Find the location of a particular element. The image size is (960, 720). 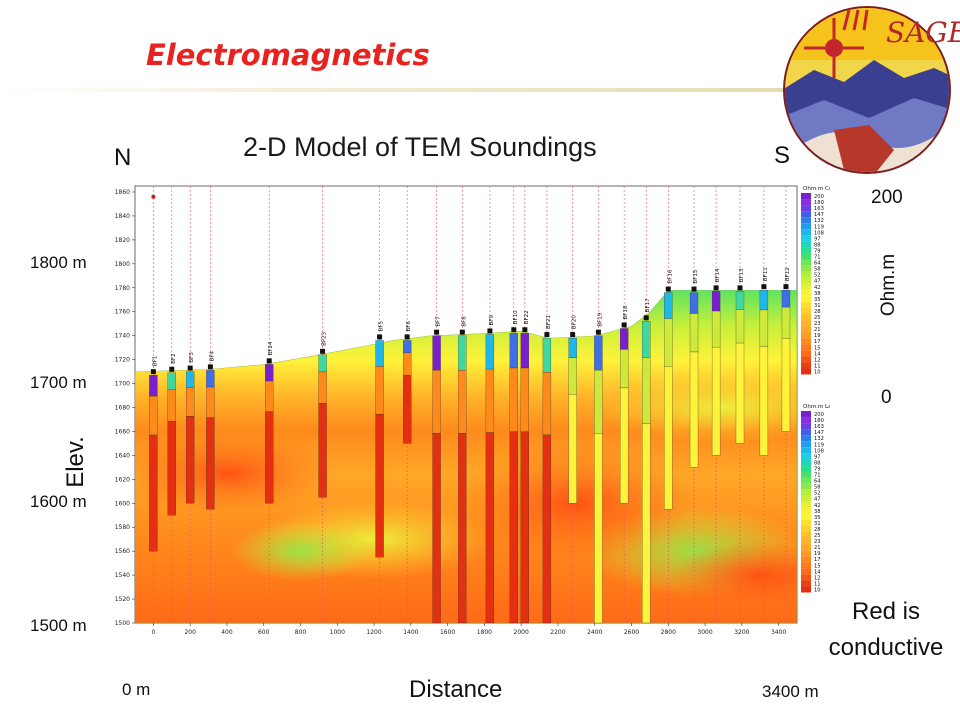

sounding-label: BF9 is located at coordinates (492, 320).